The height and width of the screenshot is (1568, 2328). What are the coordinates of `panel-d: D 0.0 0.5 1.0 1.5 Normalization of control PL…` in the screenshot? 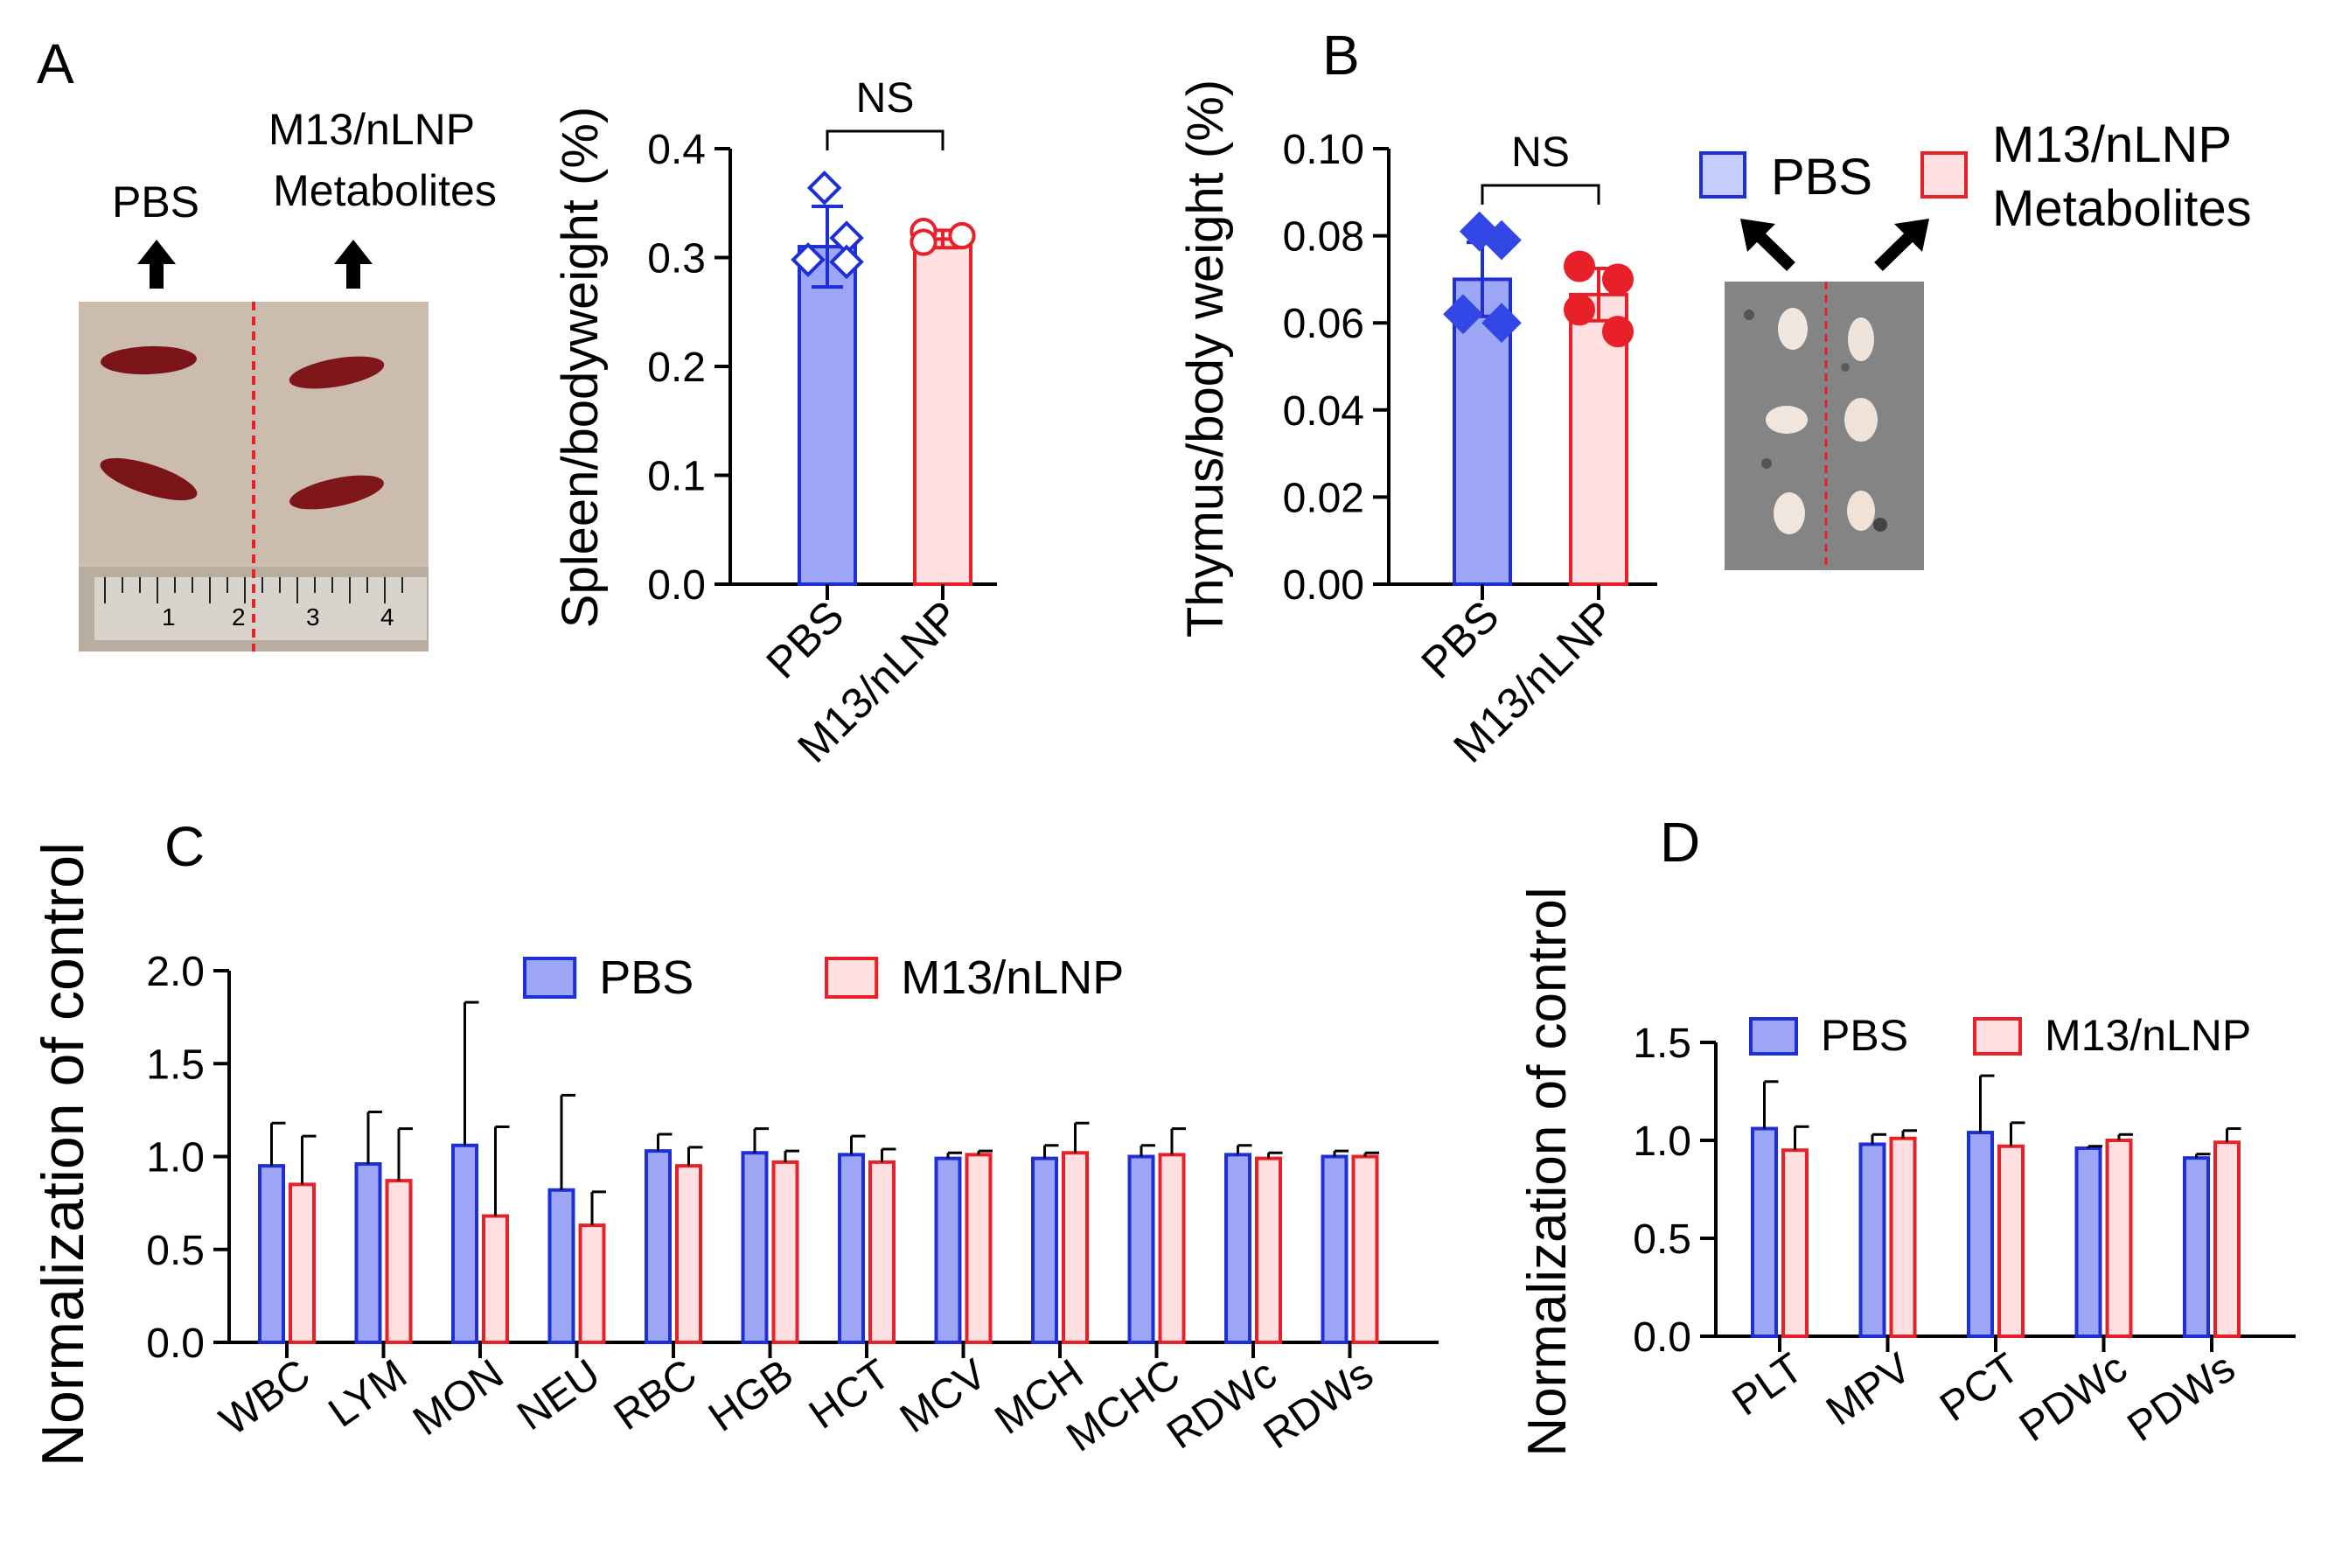 It's located at (1906, 1134).